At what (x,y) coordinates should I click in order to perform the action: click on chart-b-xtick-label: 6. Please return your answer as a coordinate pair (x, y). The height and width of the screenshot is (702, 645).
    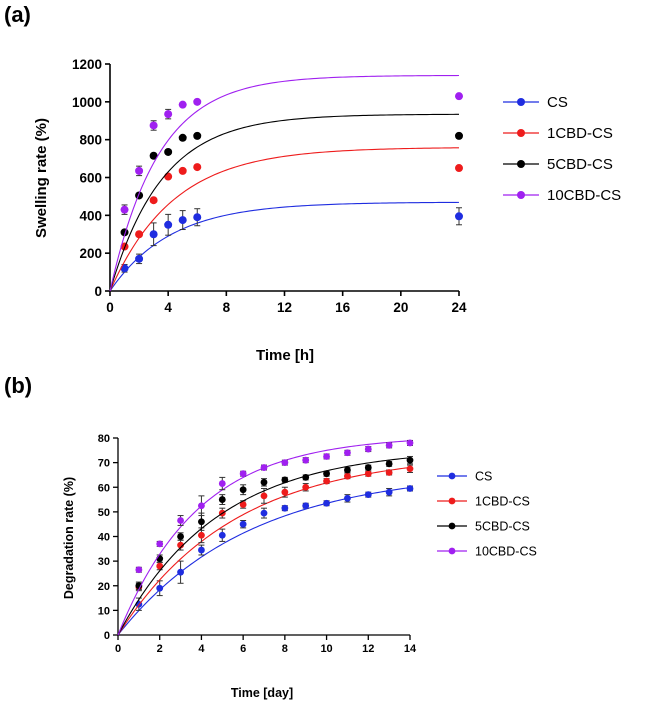
    Looking at the image, I should click on (243, 649).